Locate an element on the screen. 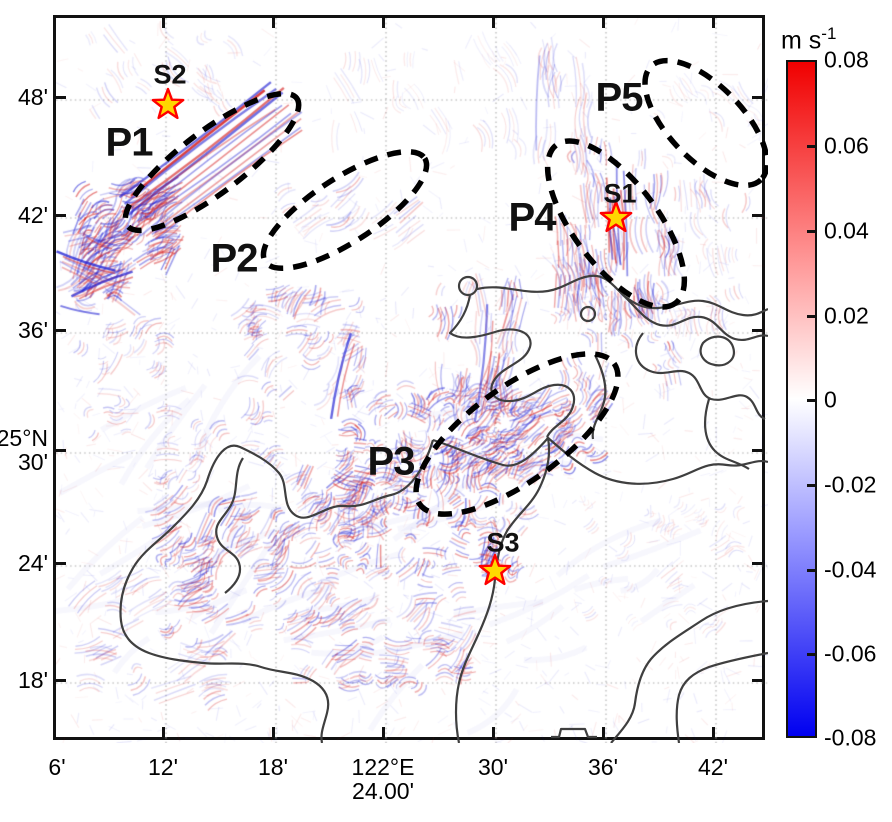 This screenshot has height=822, width=892. colorbar-tick-label: 0.08 is located at coordinates (846, 59).